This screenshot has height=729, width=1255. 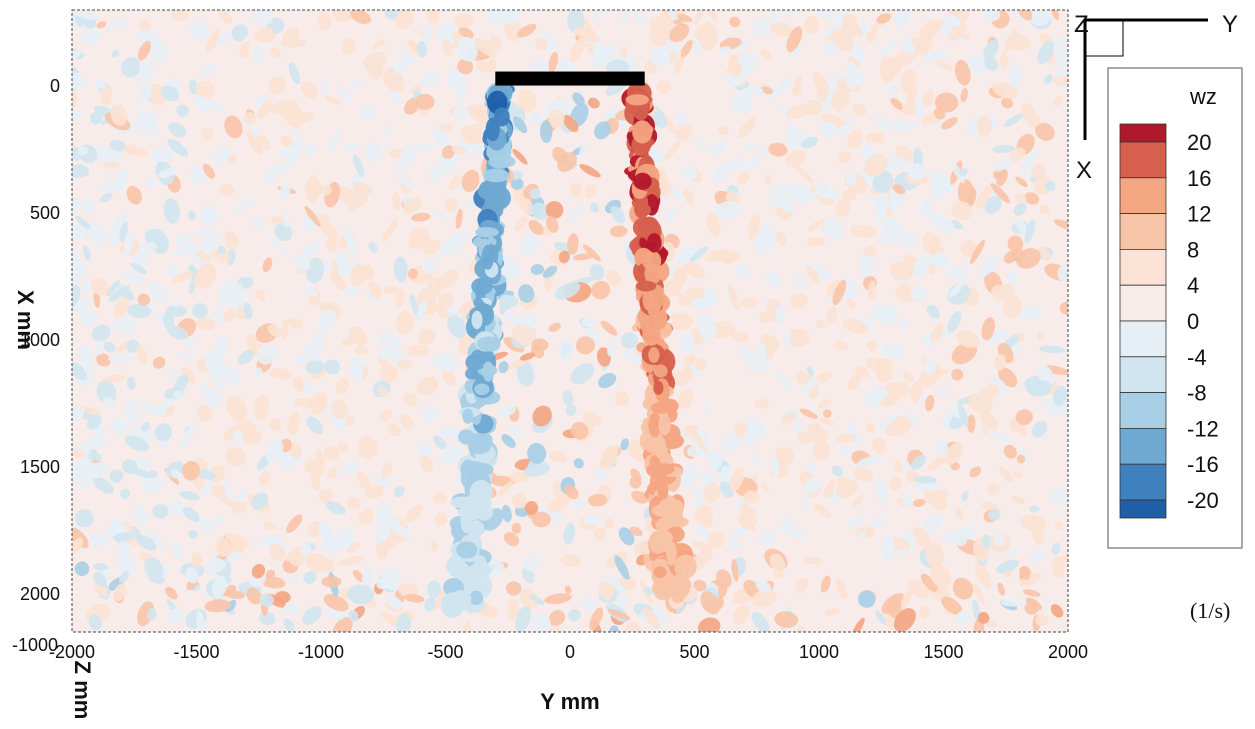 I want to click on z-tick-label: -1000, so click(x=35, y=645).